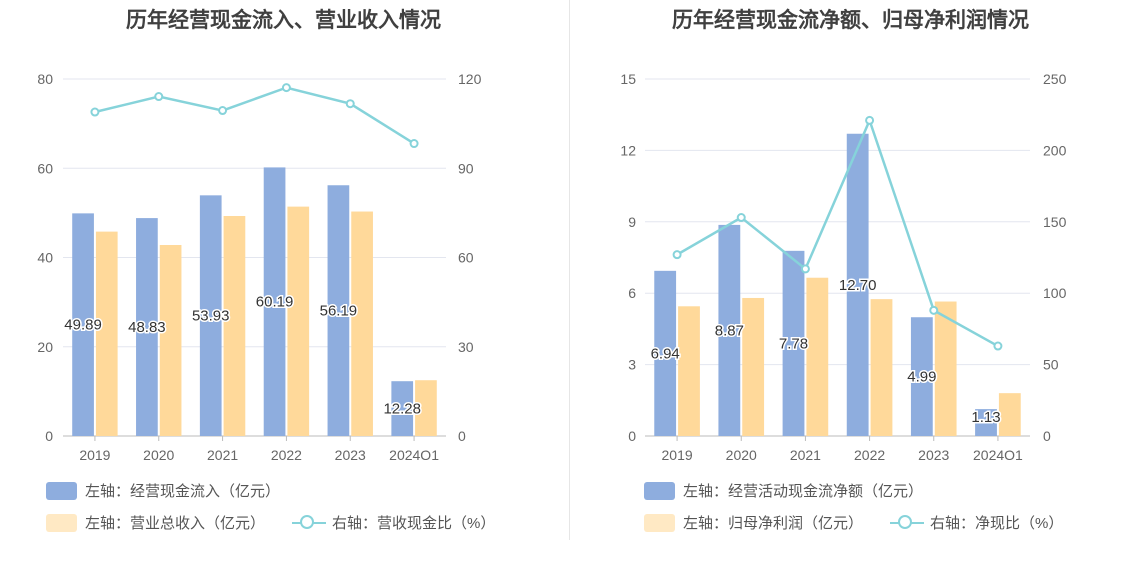 Image resolution: width=1134 pixels, height=582 pixels. I want to click on legend-label: 右轴：净现比（%）, so click(997, 523).